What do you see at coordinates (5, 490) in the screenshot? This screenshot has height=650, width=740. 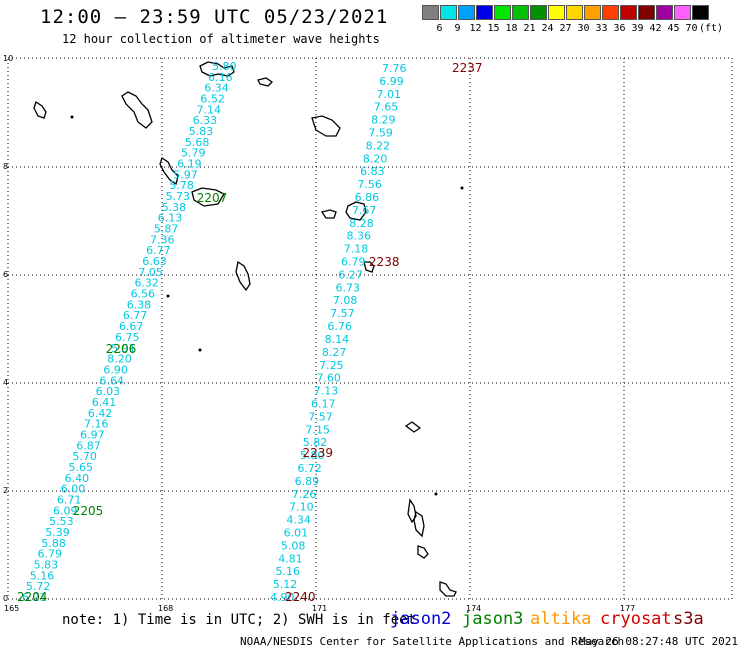 I see `y-tick-label: 2` at bounding box center [5, 490].